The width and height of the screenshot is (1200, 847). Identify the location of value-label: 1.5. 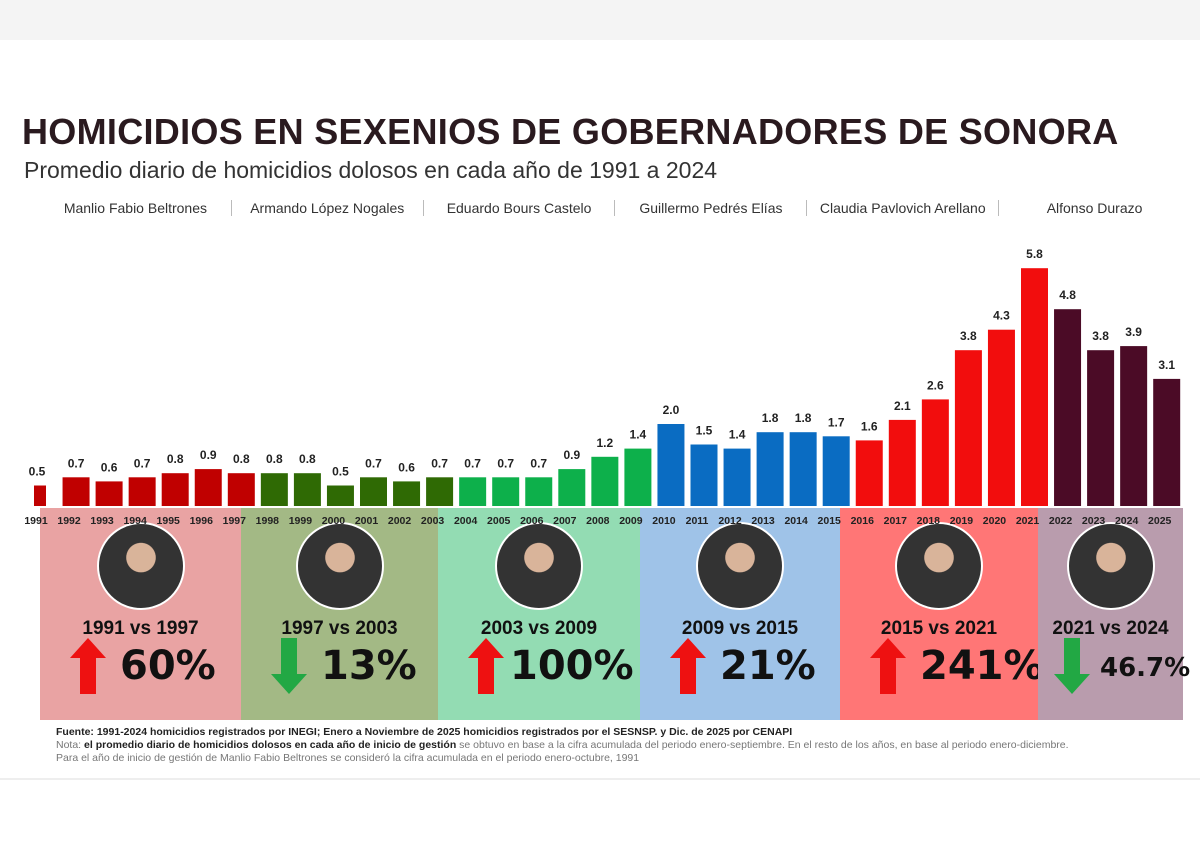
(704, 431).